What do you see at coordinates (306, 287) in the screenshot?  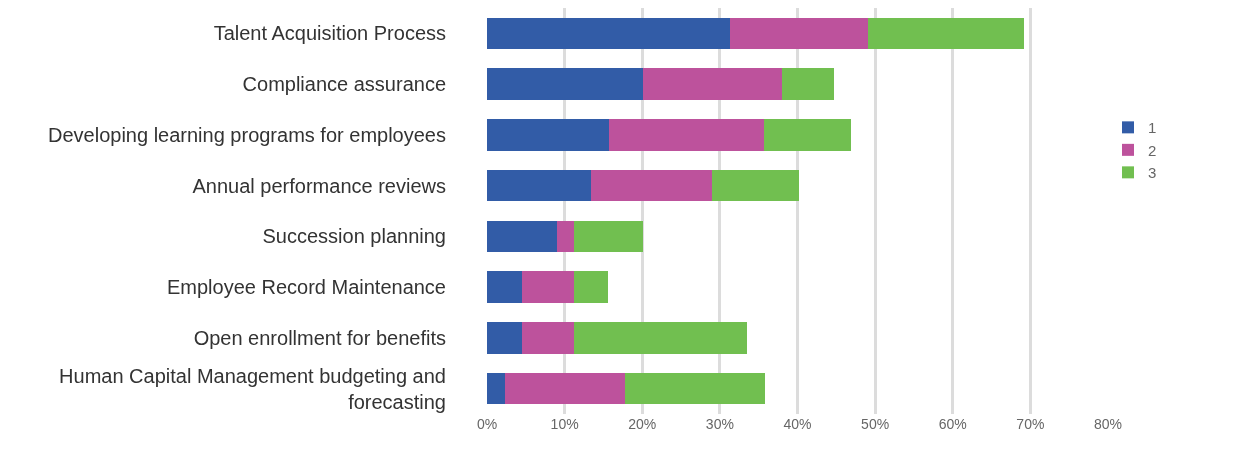 I see `y-tick-label: Employee Record Maintenance` at bounding box center [306, 287].